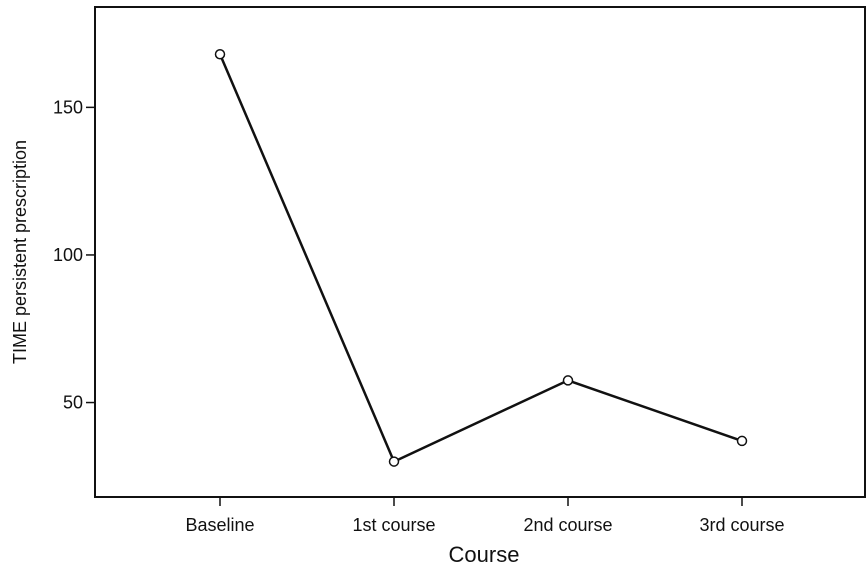  What do you see at coordinates (485, 516) in the screenshot?
I see `x-axis: Baseline 1st course 2nd course 3rd course` at bounding box center [485, 516].